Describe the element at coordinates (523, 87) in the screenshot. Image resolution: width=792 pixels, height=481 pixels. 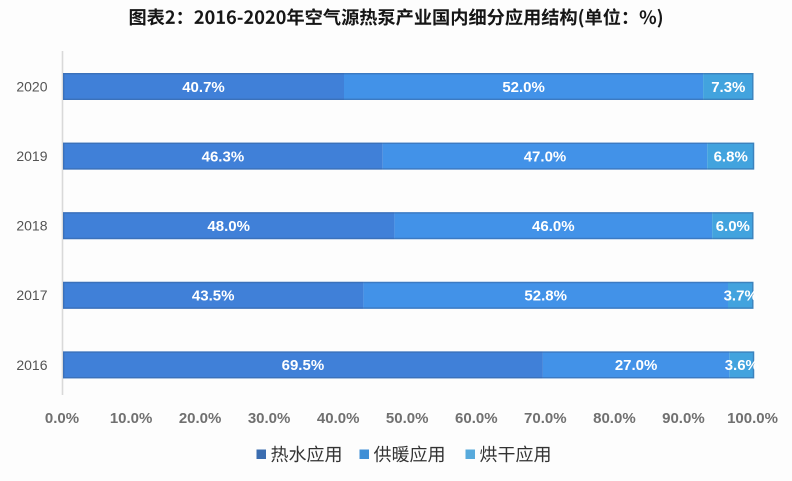
I see `svg-text: 52.0%` at that location.